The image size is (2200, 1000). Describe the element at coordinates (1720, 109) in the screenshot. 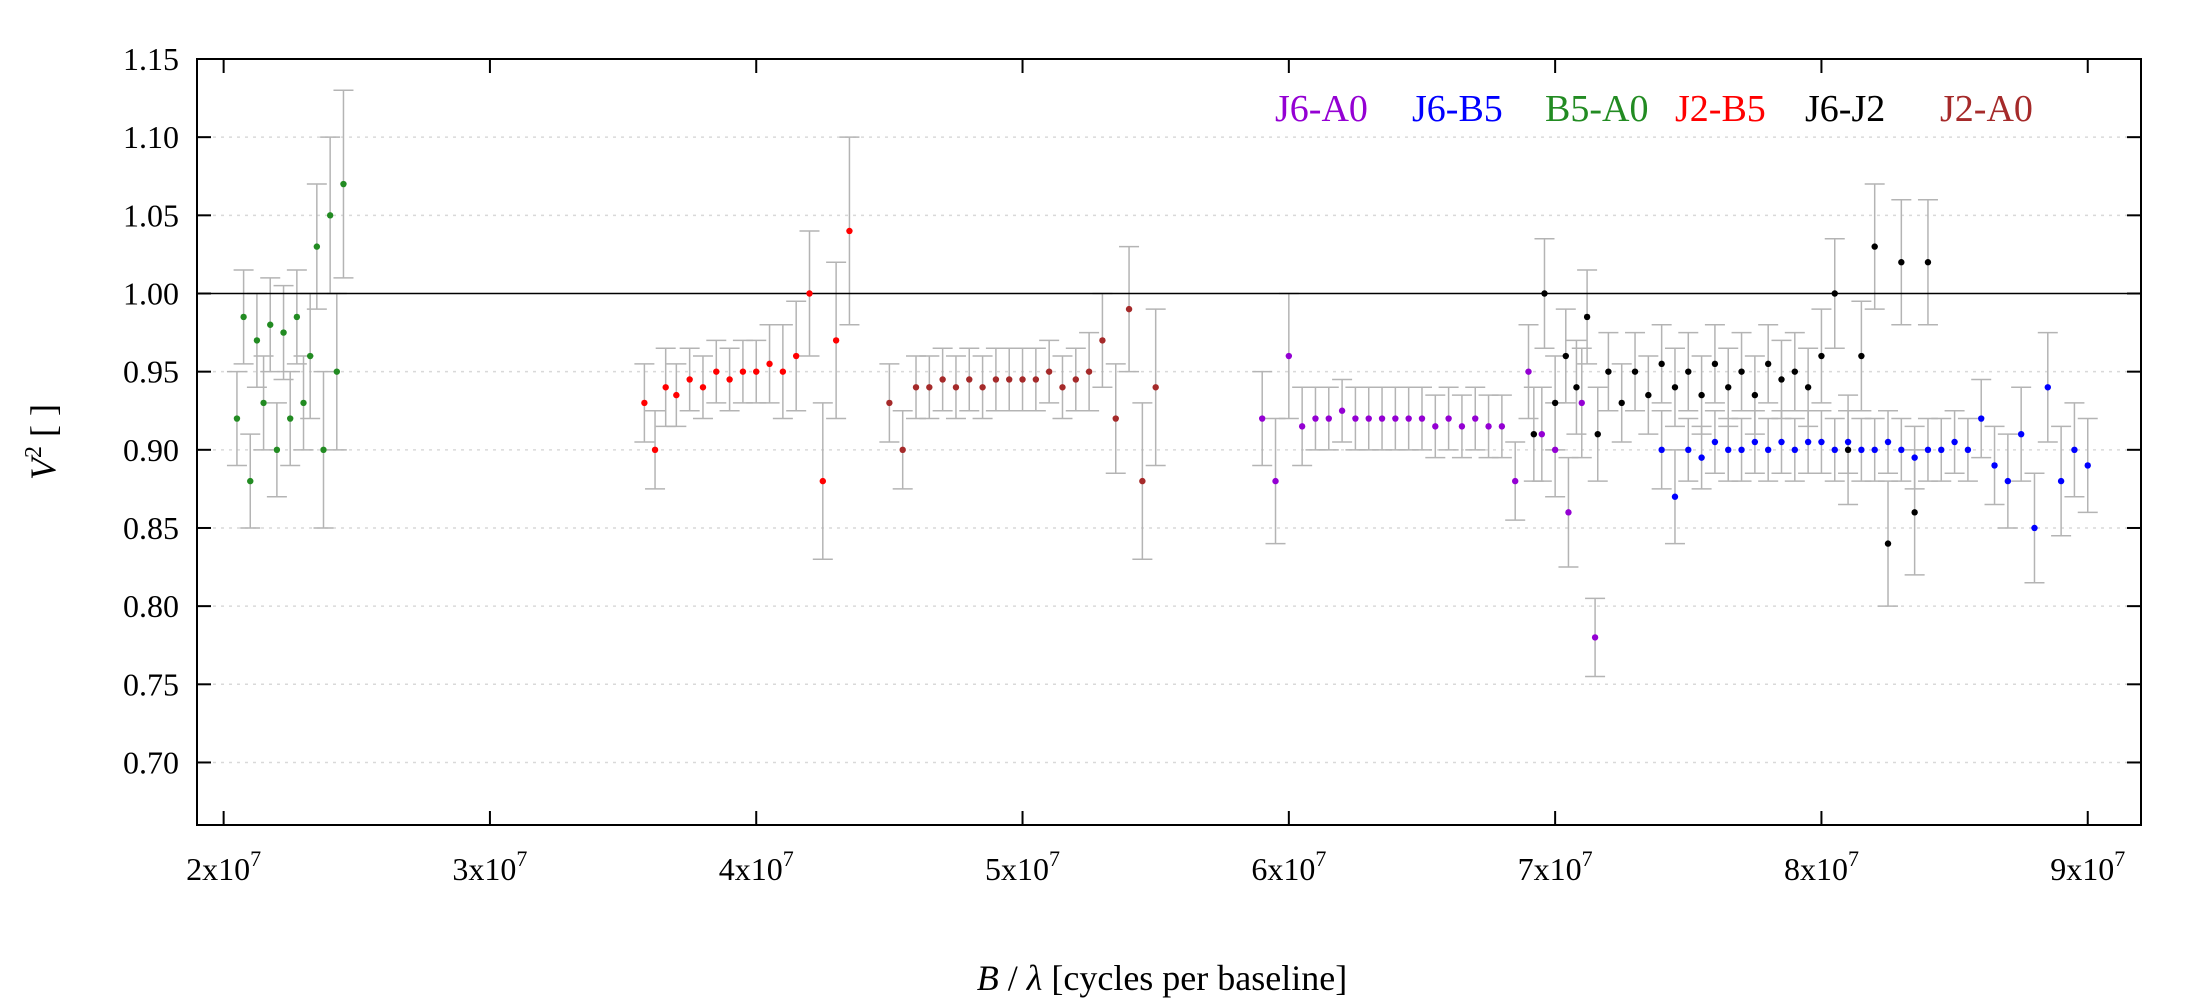

I see `legend-entry: J2-B5` at that location.